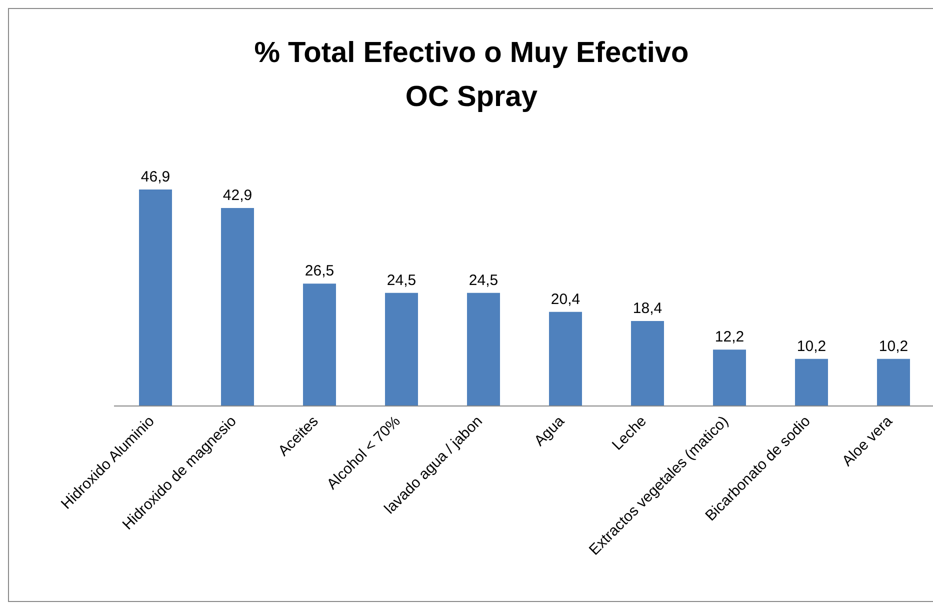  Describe the element at coordinates (319, 271) in the screenshot. I see `data-label: 26,5` at that location.